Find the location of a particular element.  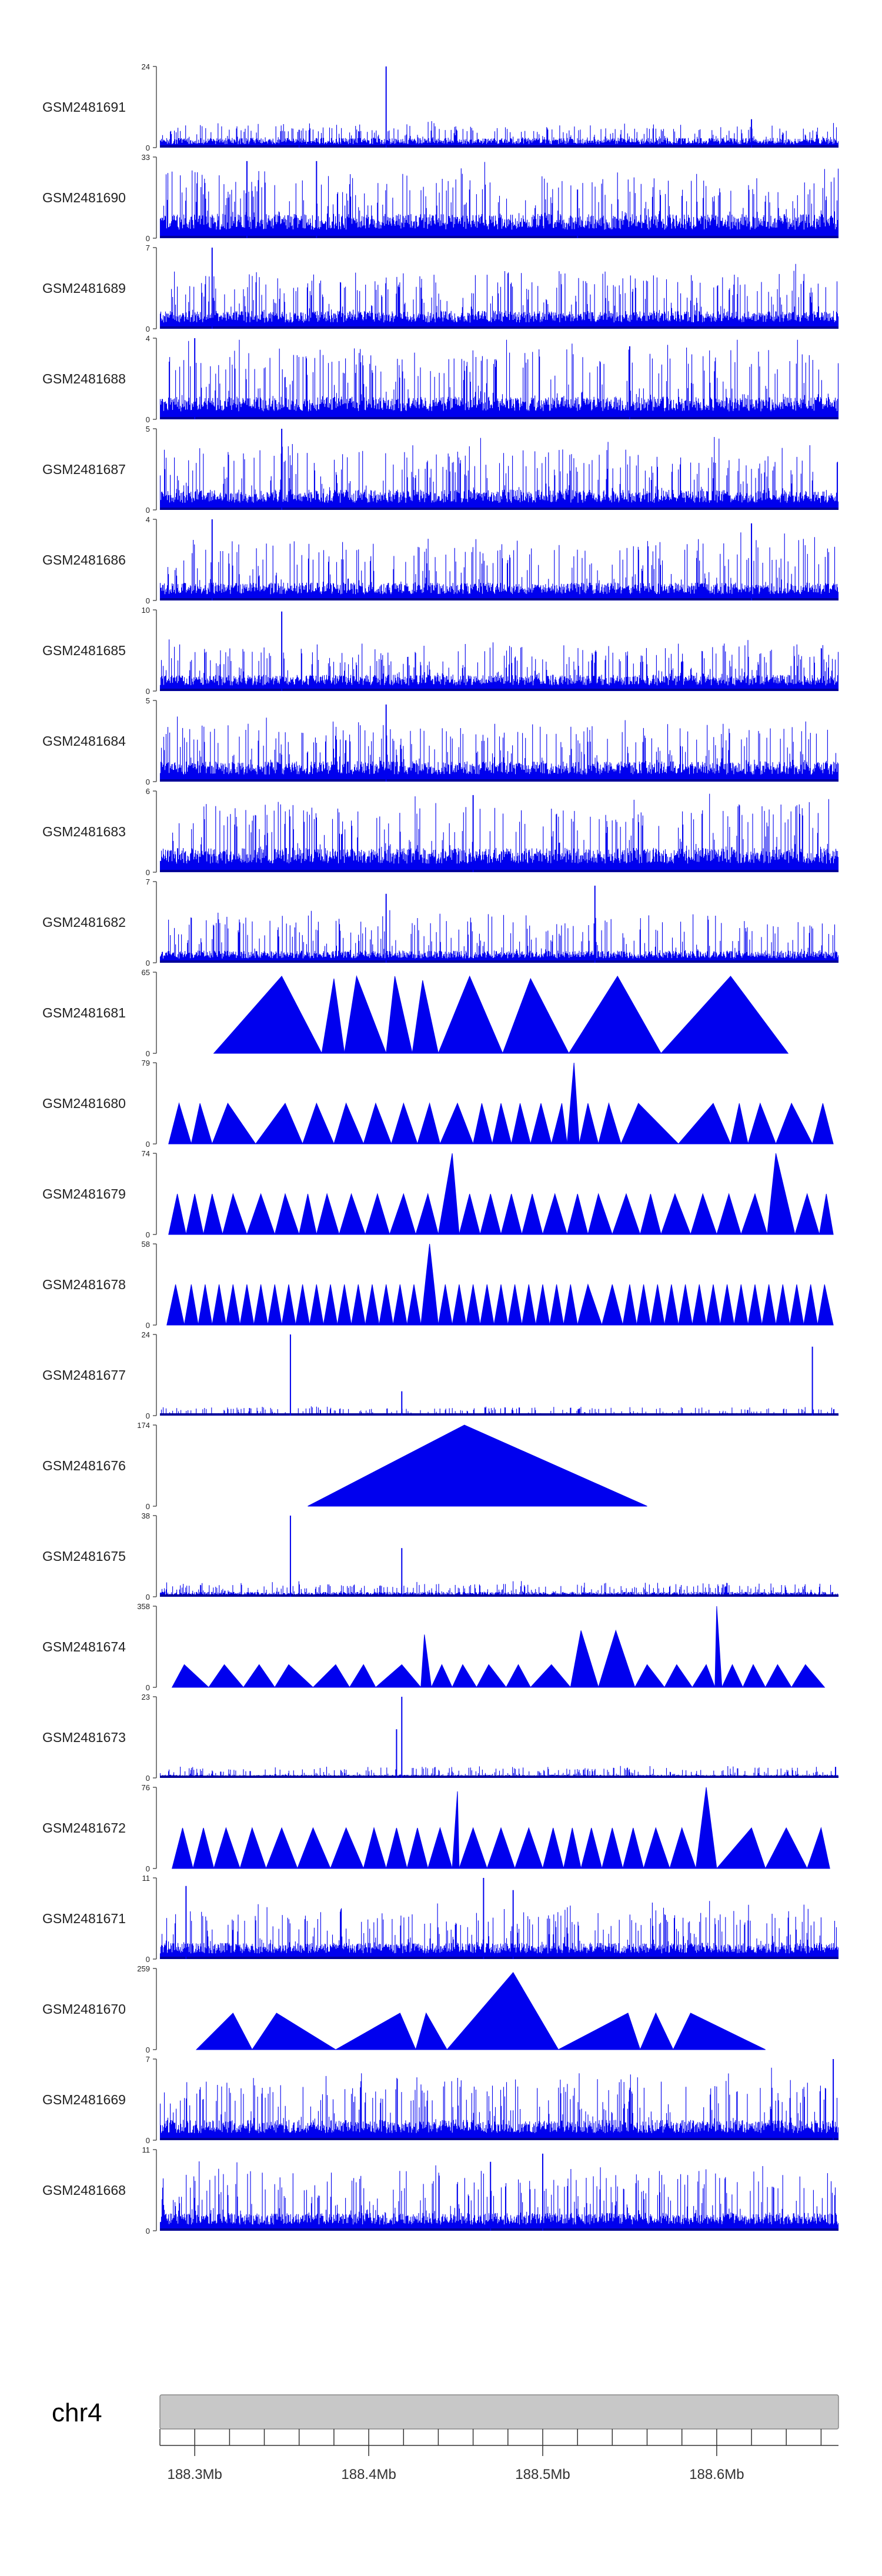

track-label: GSM2481670 is located at coordinates (84, 2009).